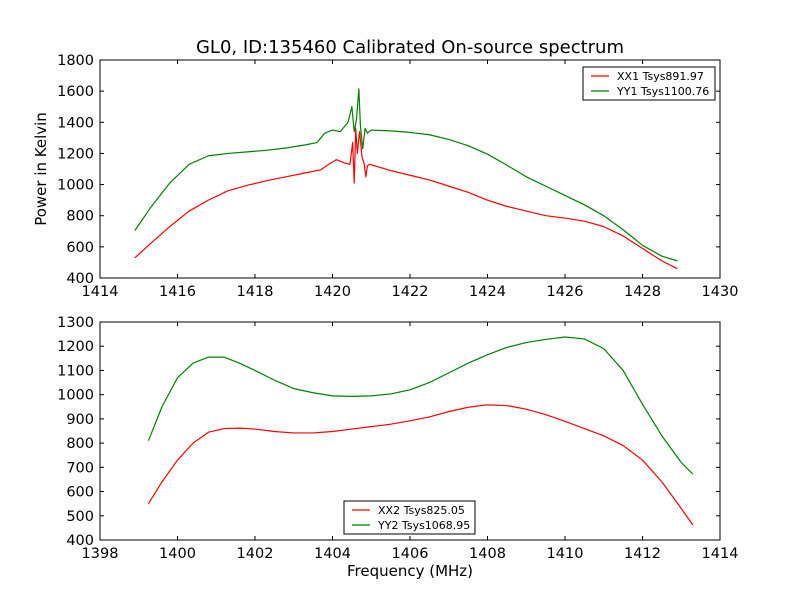 Image resolution: width=800 pixels, height=600 pixels. What do you see at coordinates (80, 517) in the screenshot?
I see `y-tick-label: 500` at bounding box center [80, 517].